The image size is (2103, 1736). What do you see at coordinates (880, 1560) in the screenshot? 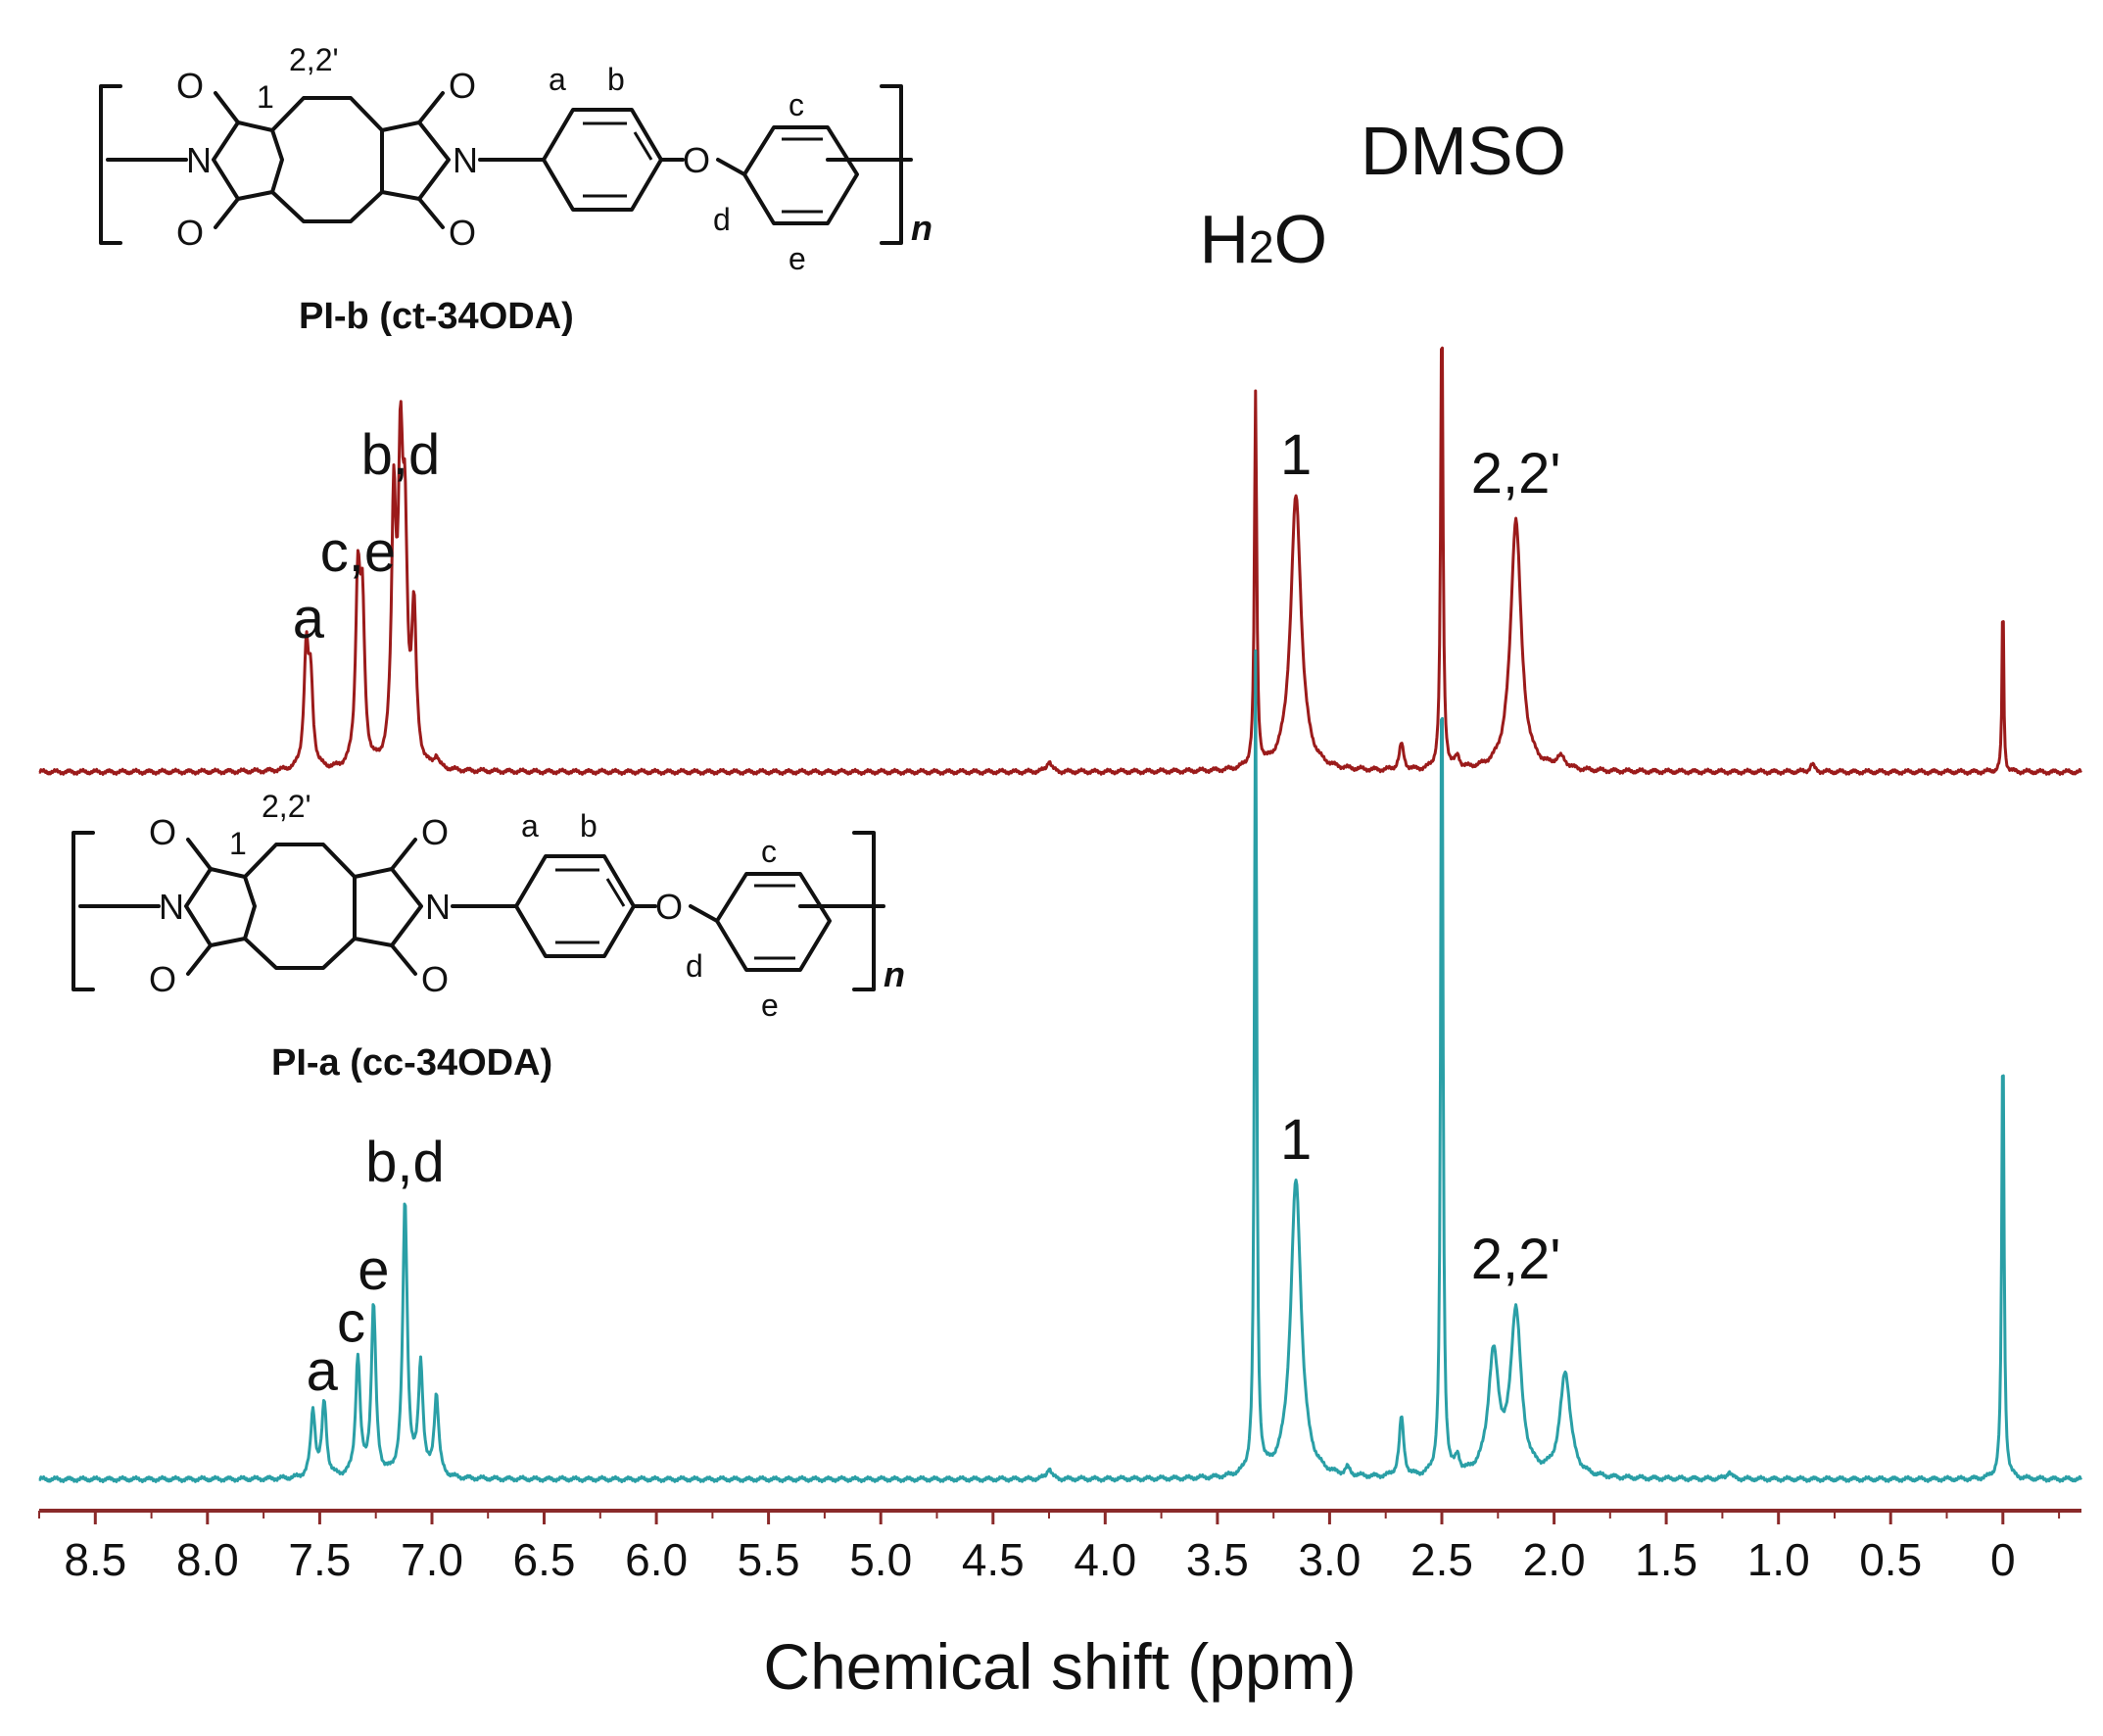
I see `x-tick-label: 5.0` at bounding box center [880, 1560].